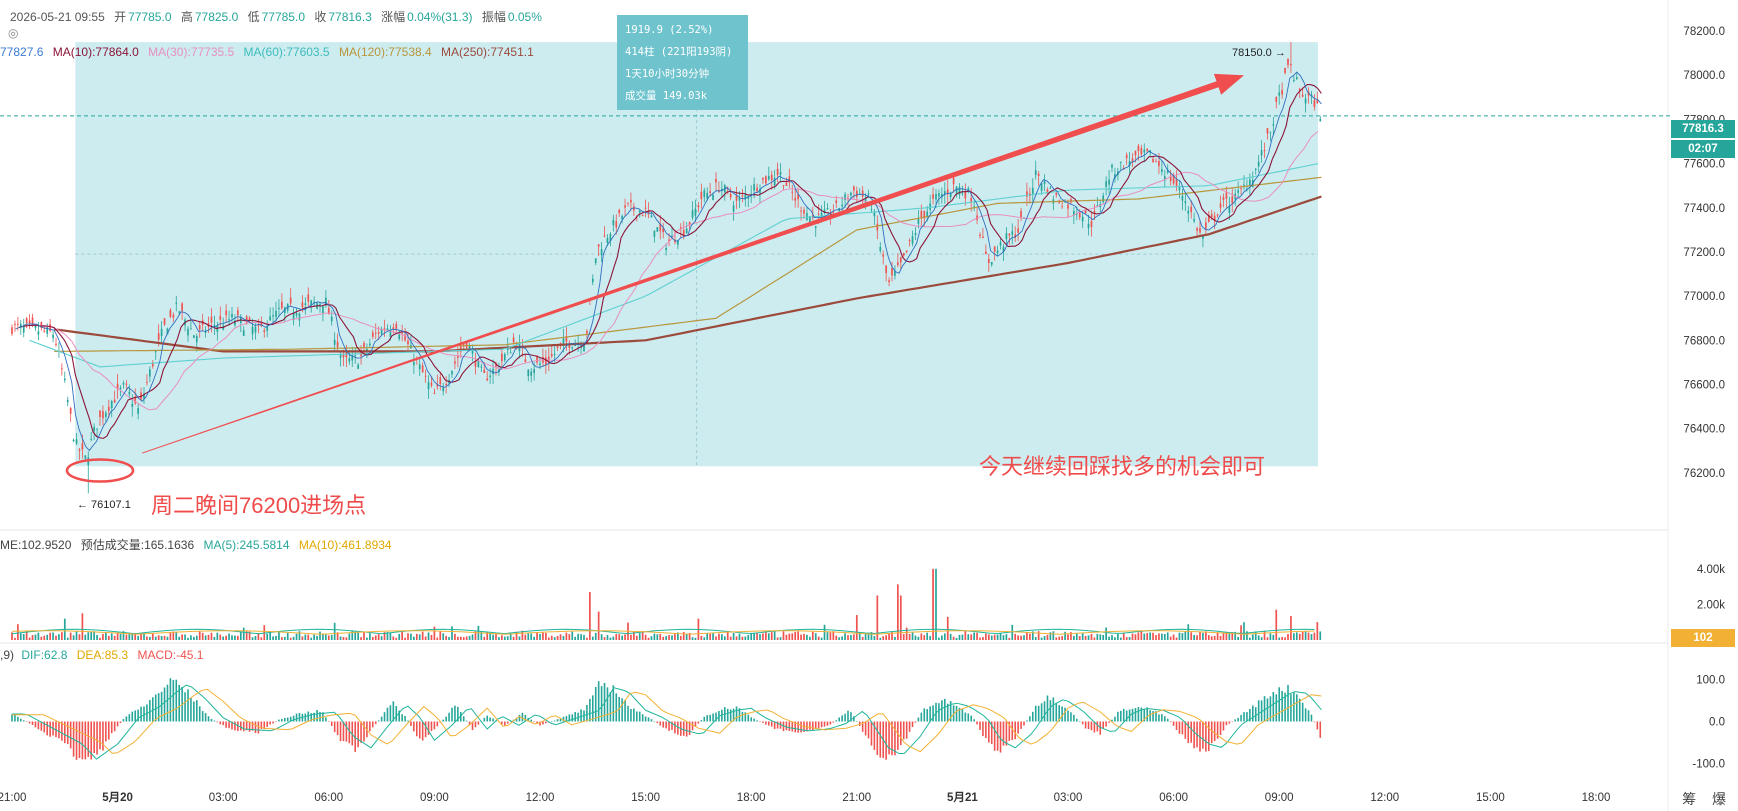  What do you see at coordinates (434, 798) in the screenshot?
I see `time-tick-label: 09:00` at bounding box center [434, 798].